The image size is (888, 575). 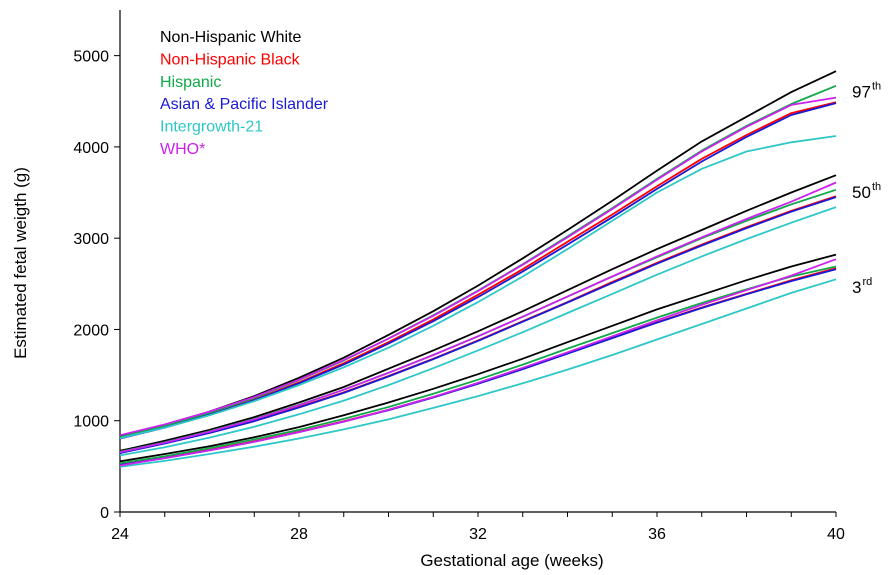 I want to click on percentile-label: 3, so click(x=856, y=287).